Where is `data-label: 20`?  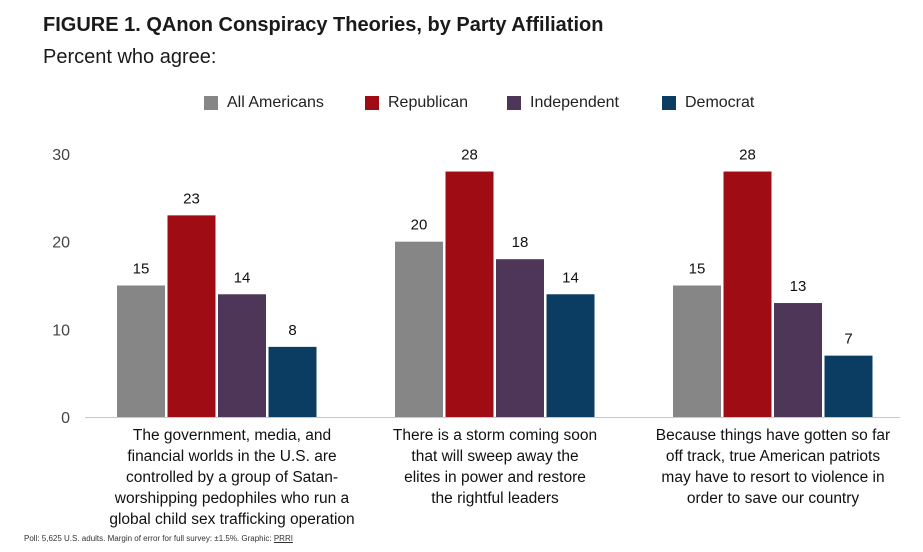
data-label: 20 is located at coordinates (419, 225).